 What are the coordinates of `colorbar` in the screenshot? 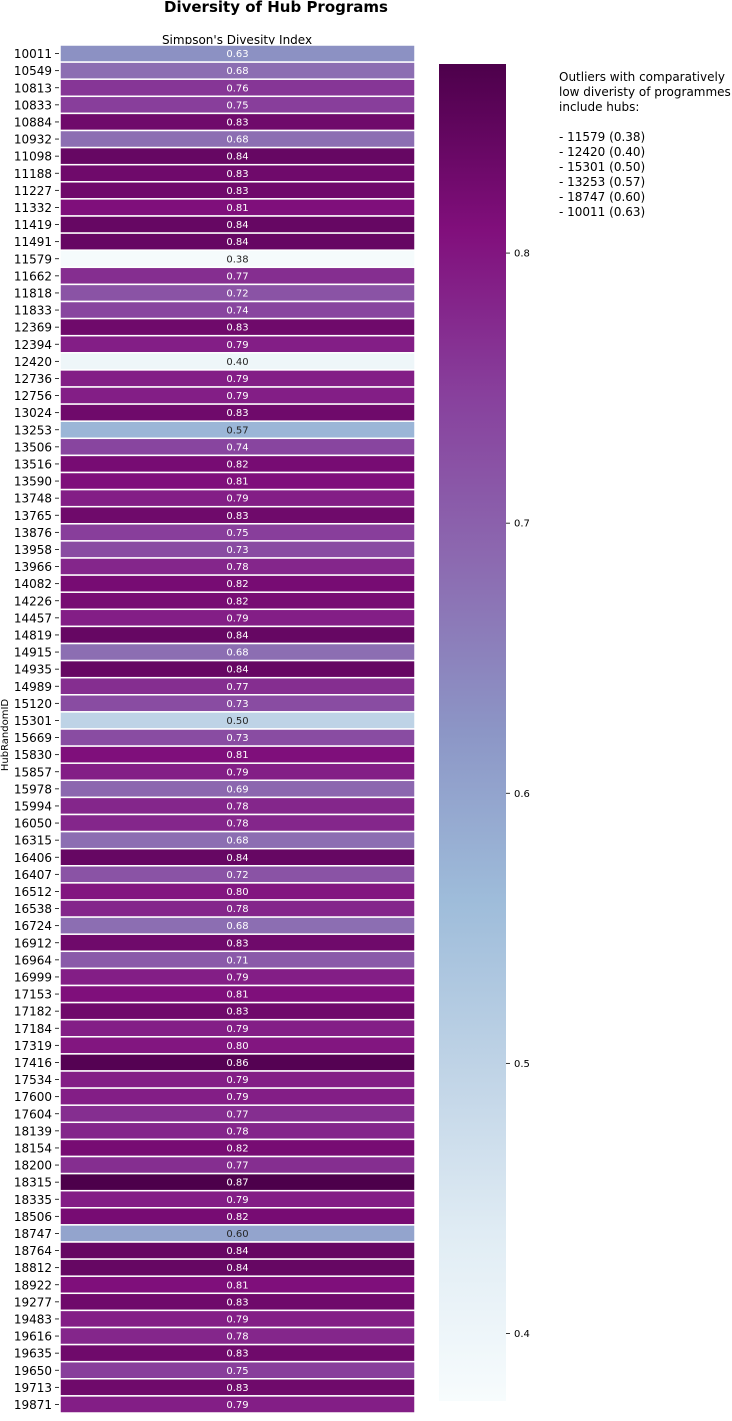 It's located at (472, 732).